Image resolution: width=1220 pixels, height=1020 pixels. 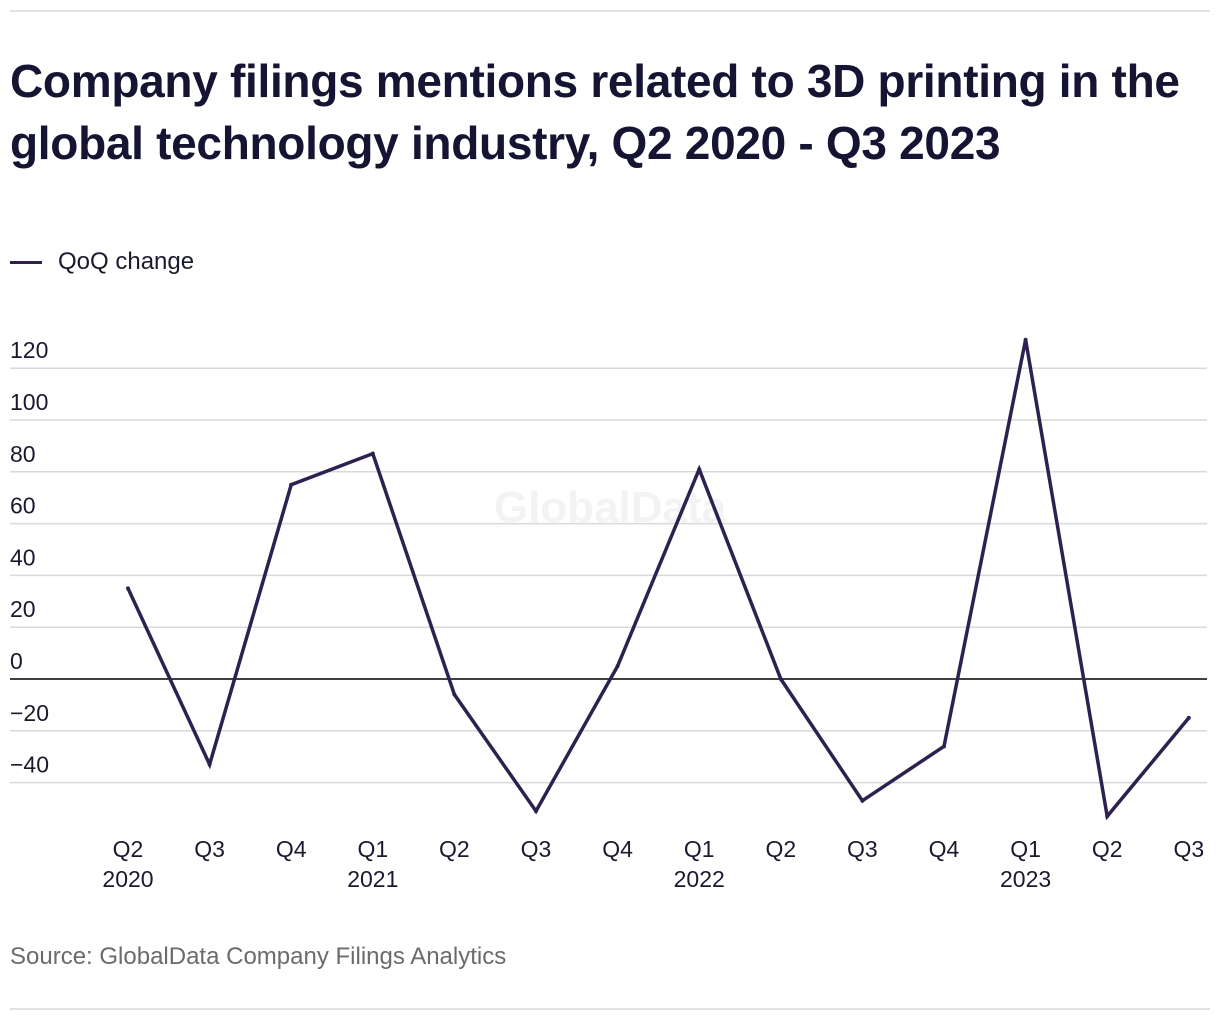 What do you see at coordinates (29, 350) in the screenshot?
I see `y-tick-label: 120` at bounding box center [29, 350].